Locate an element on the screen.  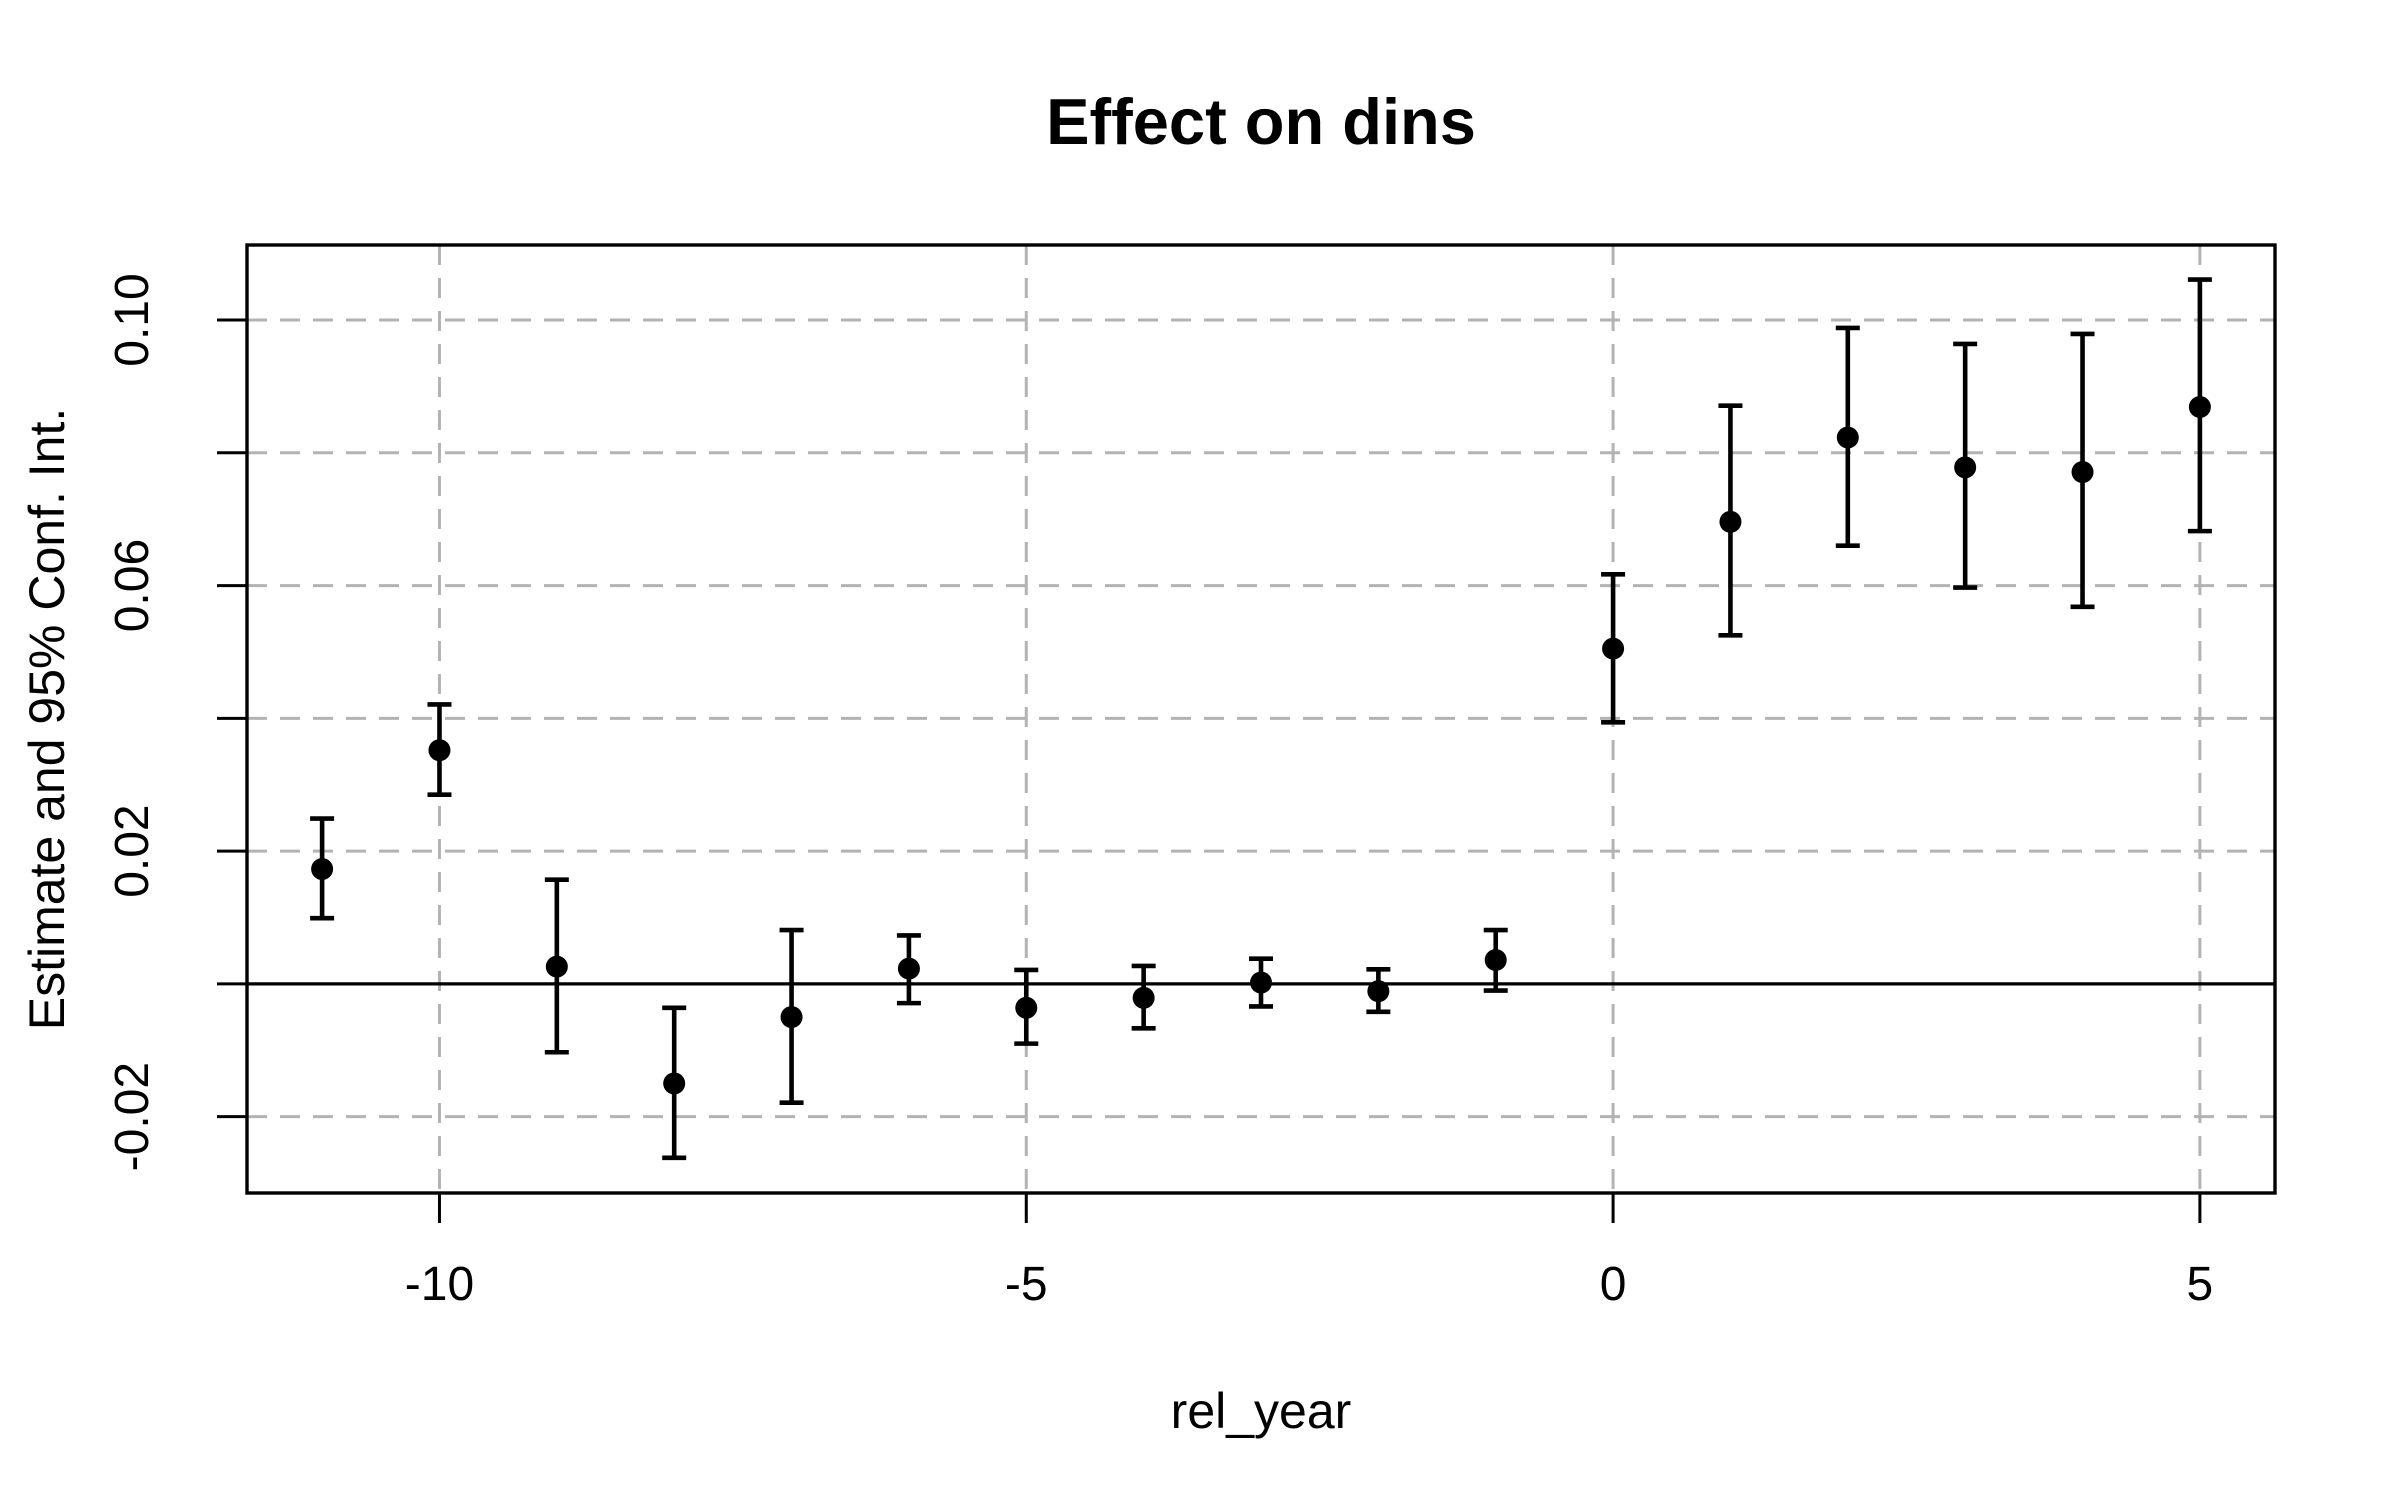
x-tick-label: 0 is located at coordinates (1613, 1284).